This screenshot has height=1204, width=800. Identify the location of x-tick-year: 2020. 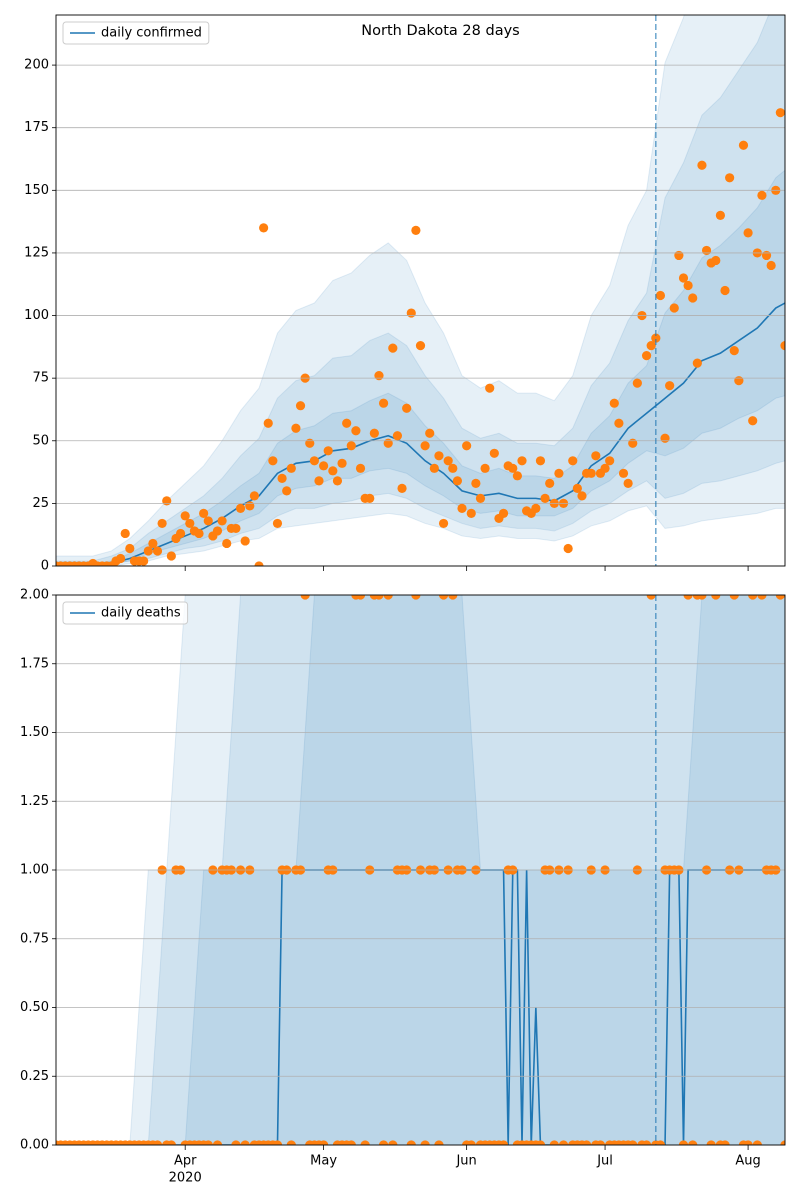
(185, 1178).